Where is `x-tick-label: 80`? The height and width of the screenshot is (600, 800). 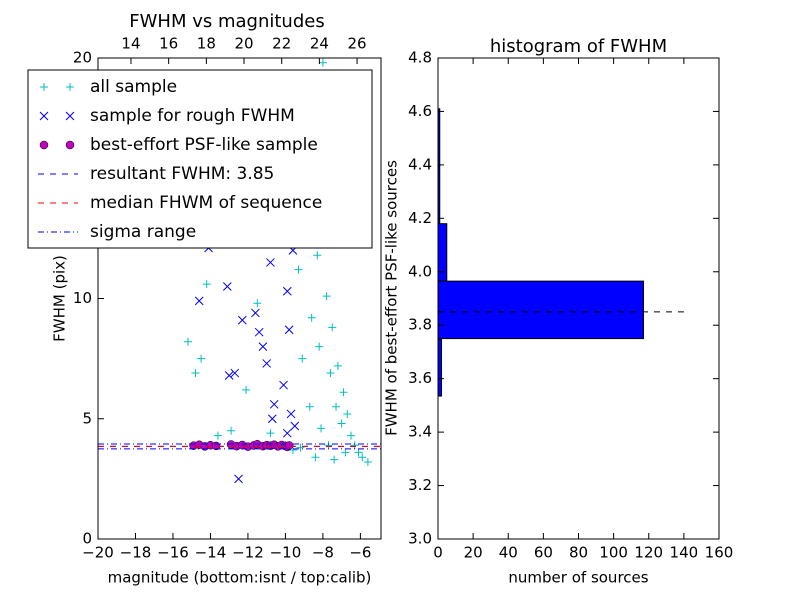 x-tick-label: 80 is located at coordinates (578, 553).